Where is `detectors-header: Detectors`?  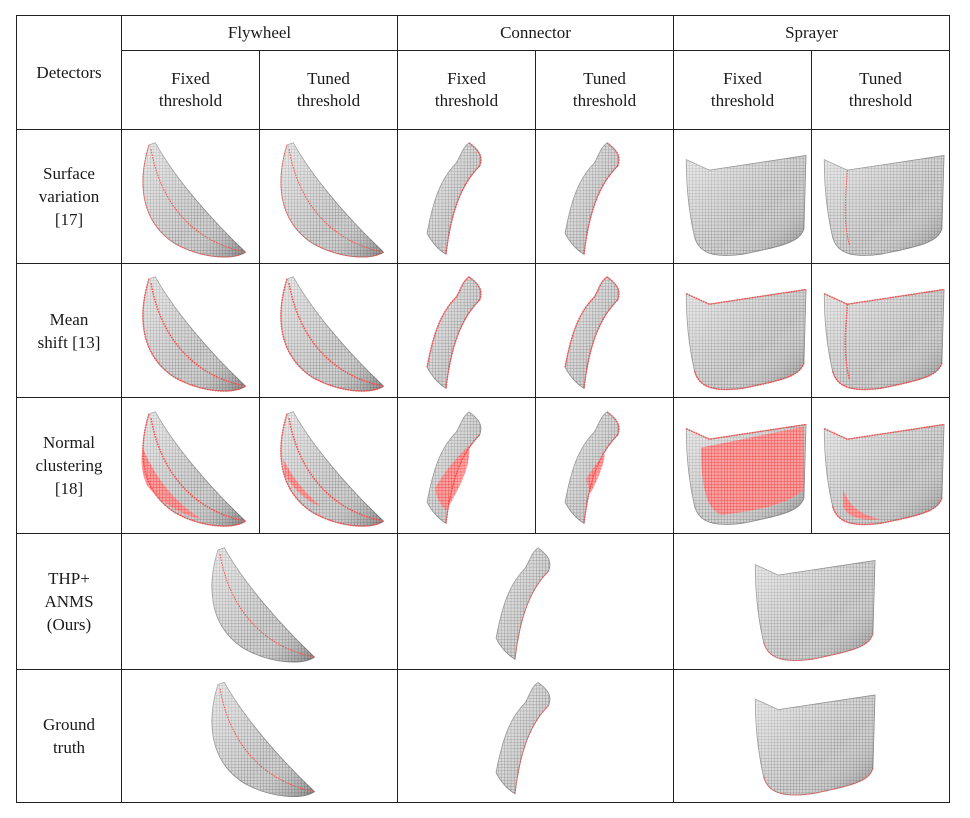 detectors-header: Detectors is located at coordinates (69, 72).